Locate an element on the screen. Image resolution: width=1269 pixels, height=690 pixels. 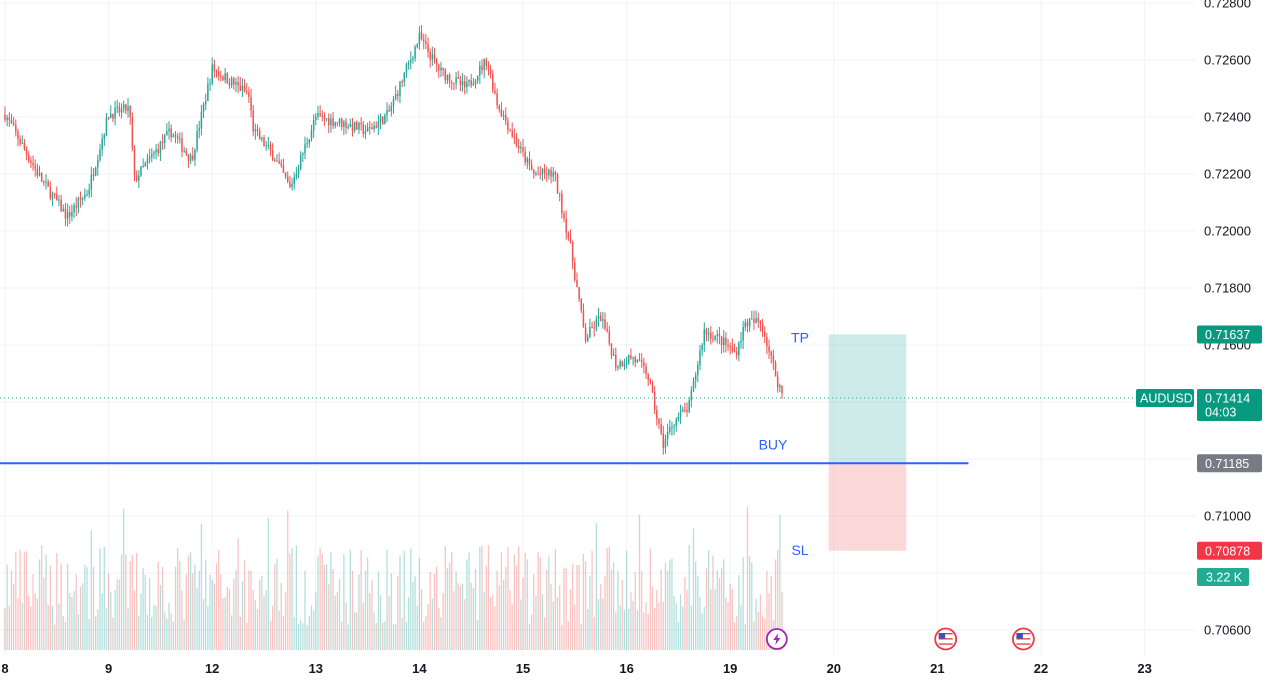
lightning-icon-bolt is located at coordinates (777, 639).